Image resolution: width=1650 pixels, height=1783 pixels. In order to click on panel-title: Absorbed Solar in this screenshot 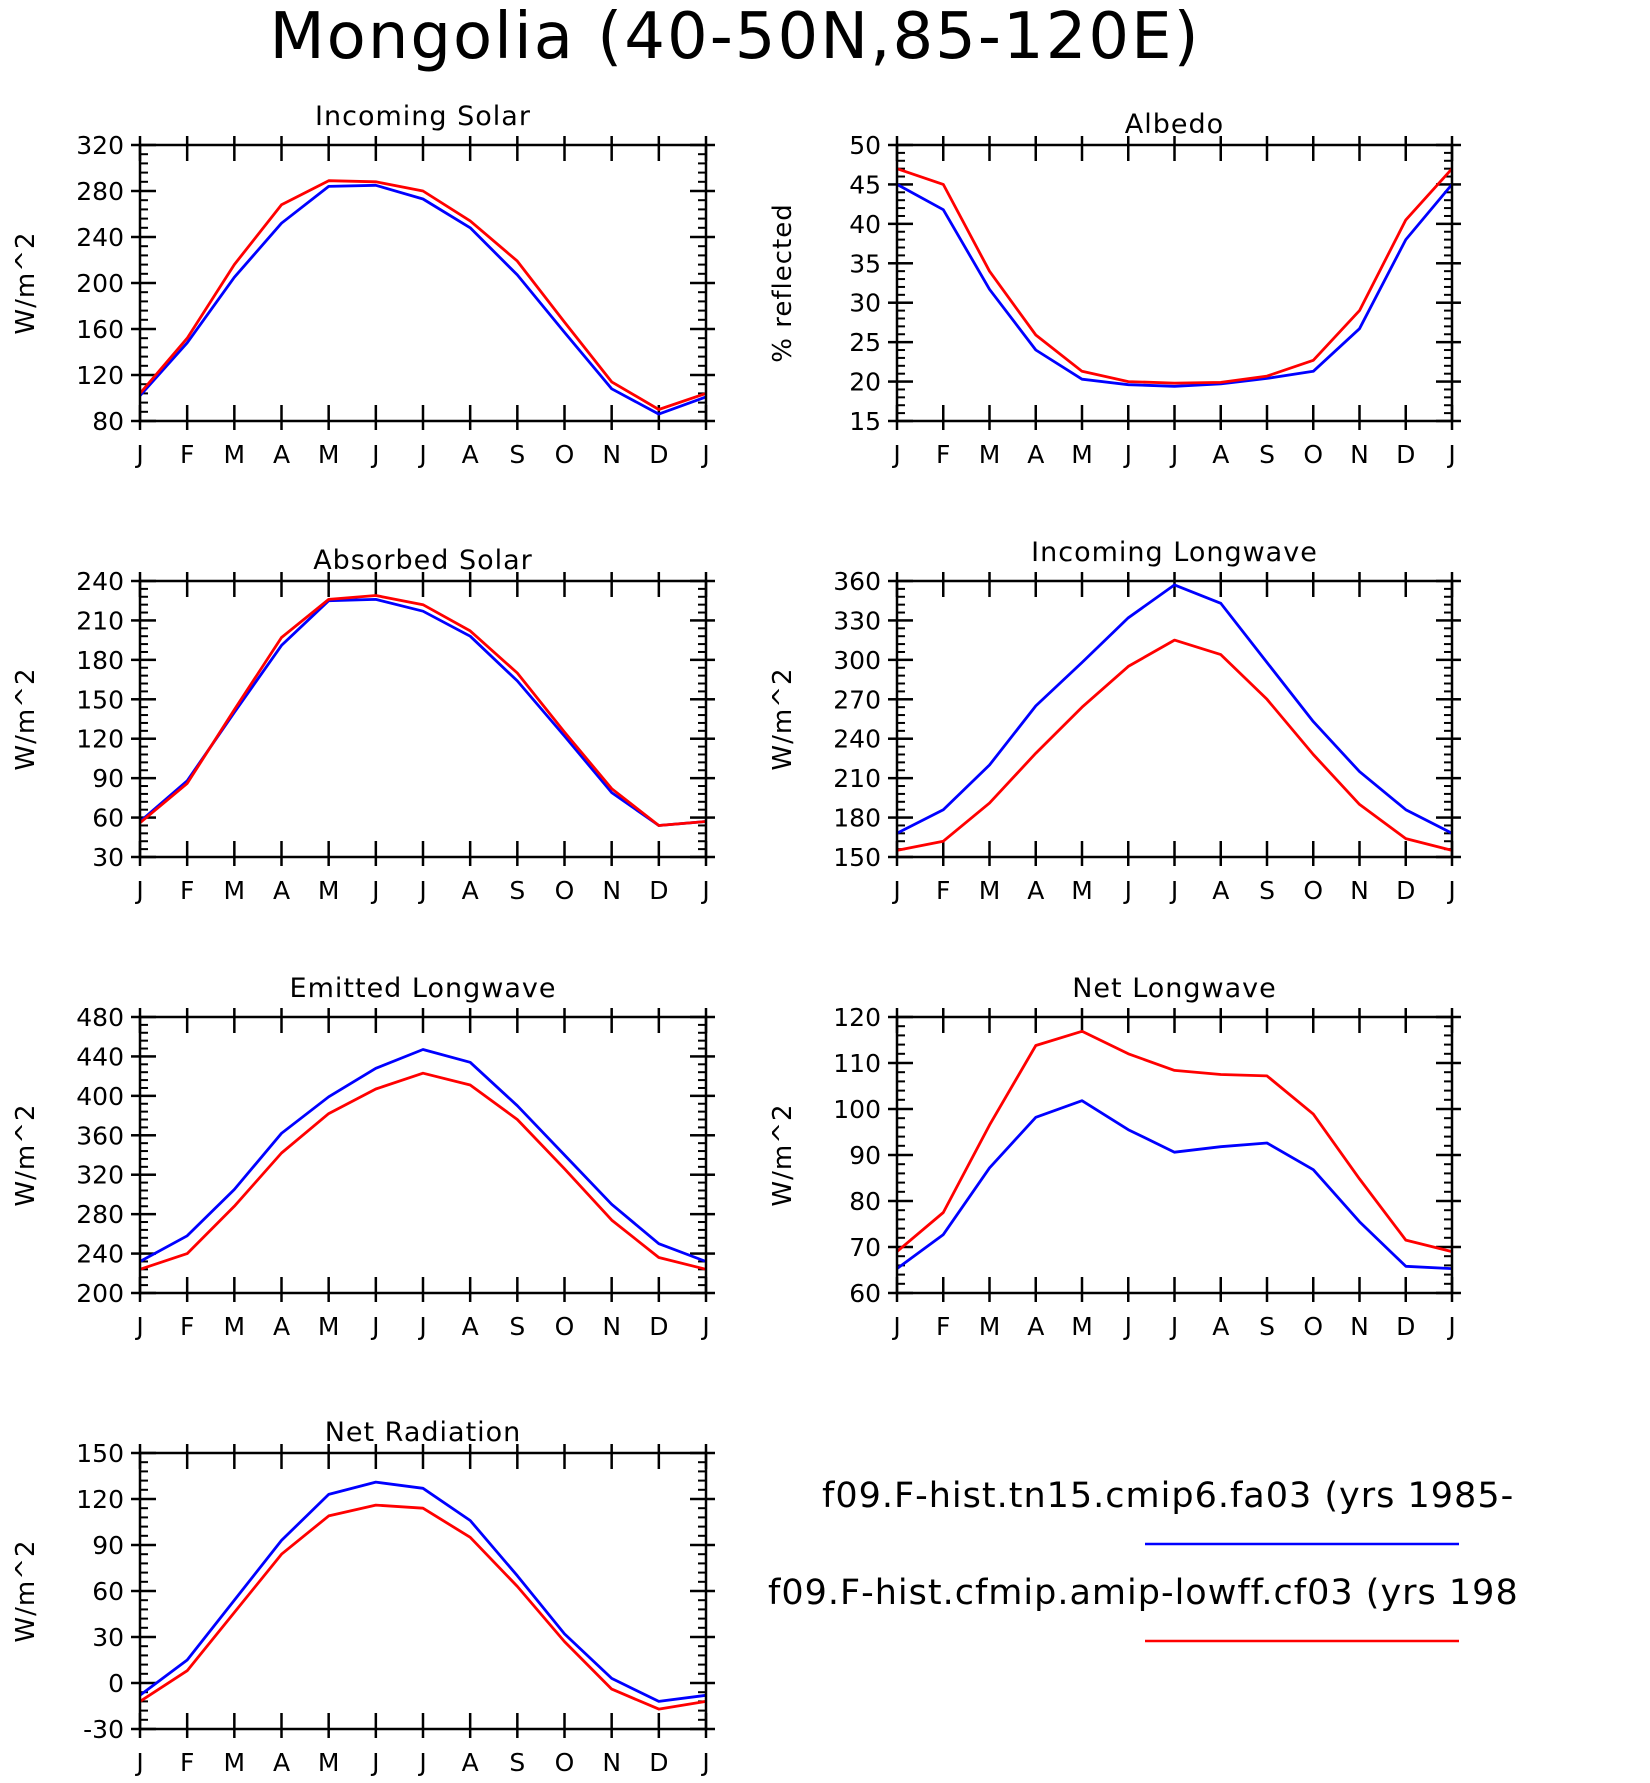, I will do `click(423, 560)`.